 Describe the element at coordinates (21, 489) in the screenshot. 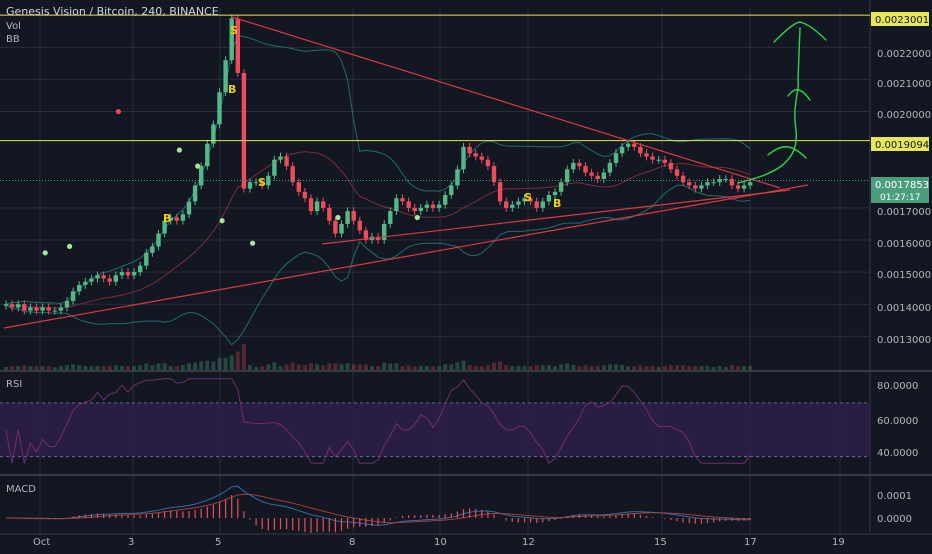

I see `macd-title: MACD` at that location.